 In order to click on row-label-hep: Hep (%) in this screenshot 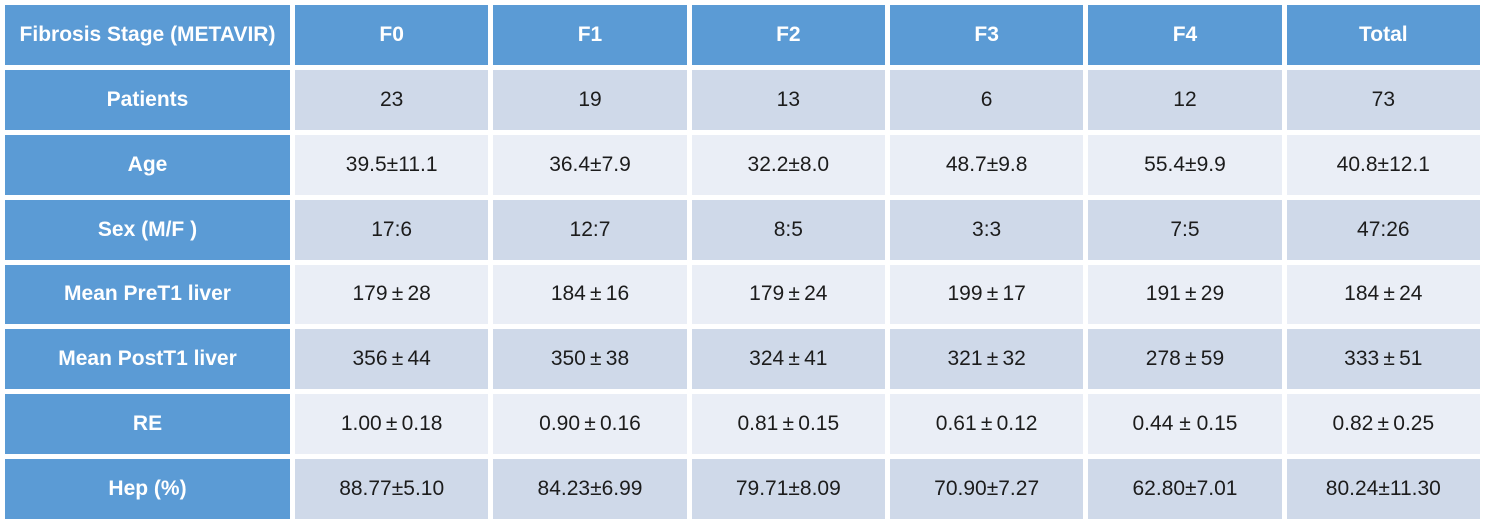, I will do `click(147, 489)`.